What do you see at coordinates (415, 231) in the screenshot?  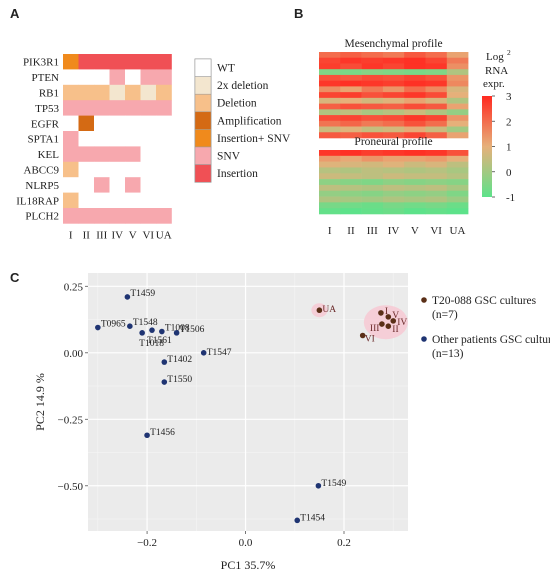 I see `sample-label: V` at bounding box center [415, 231].